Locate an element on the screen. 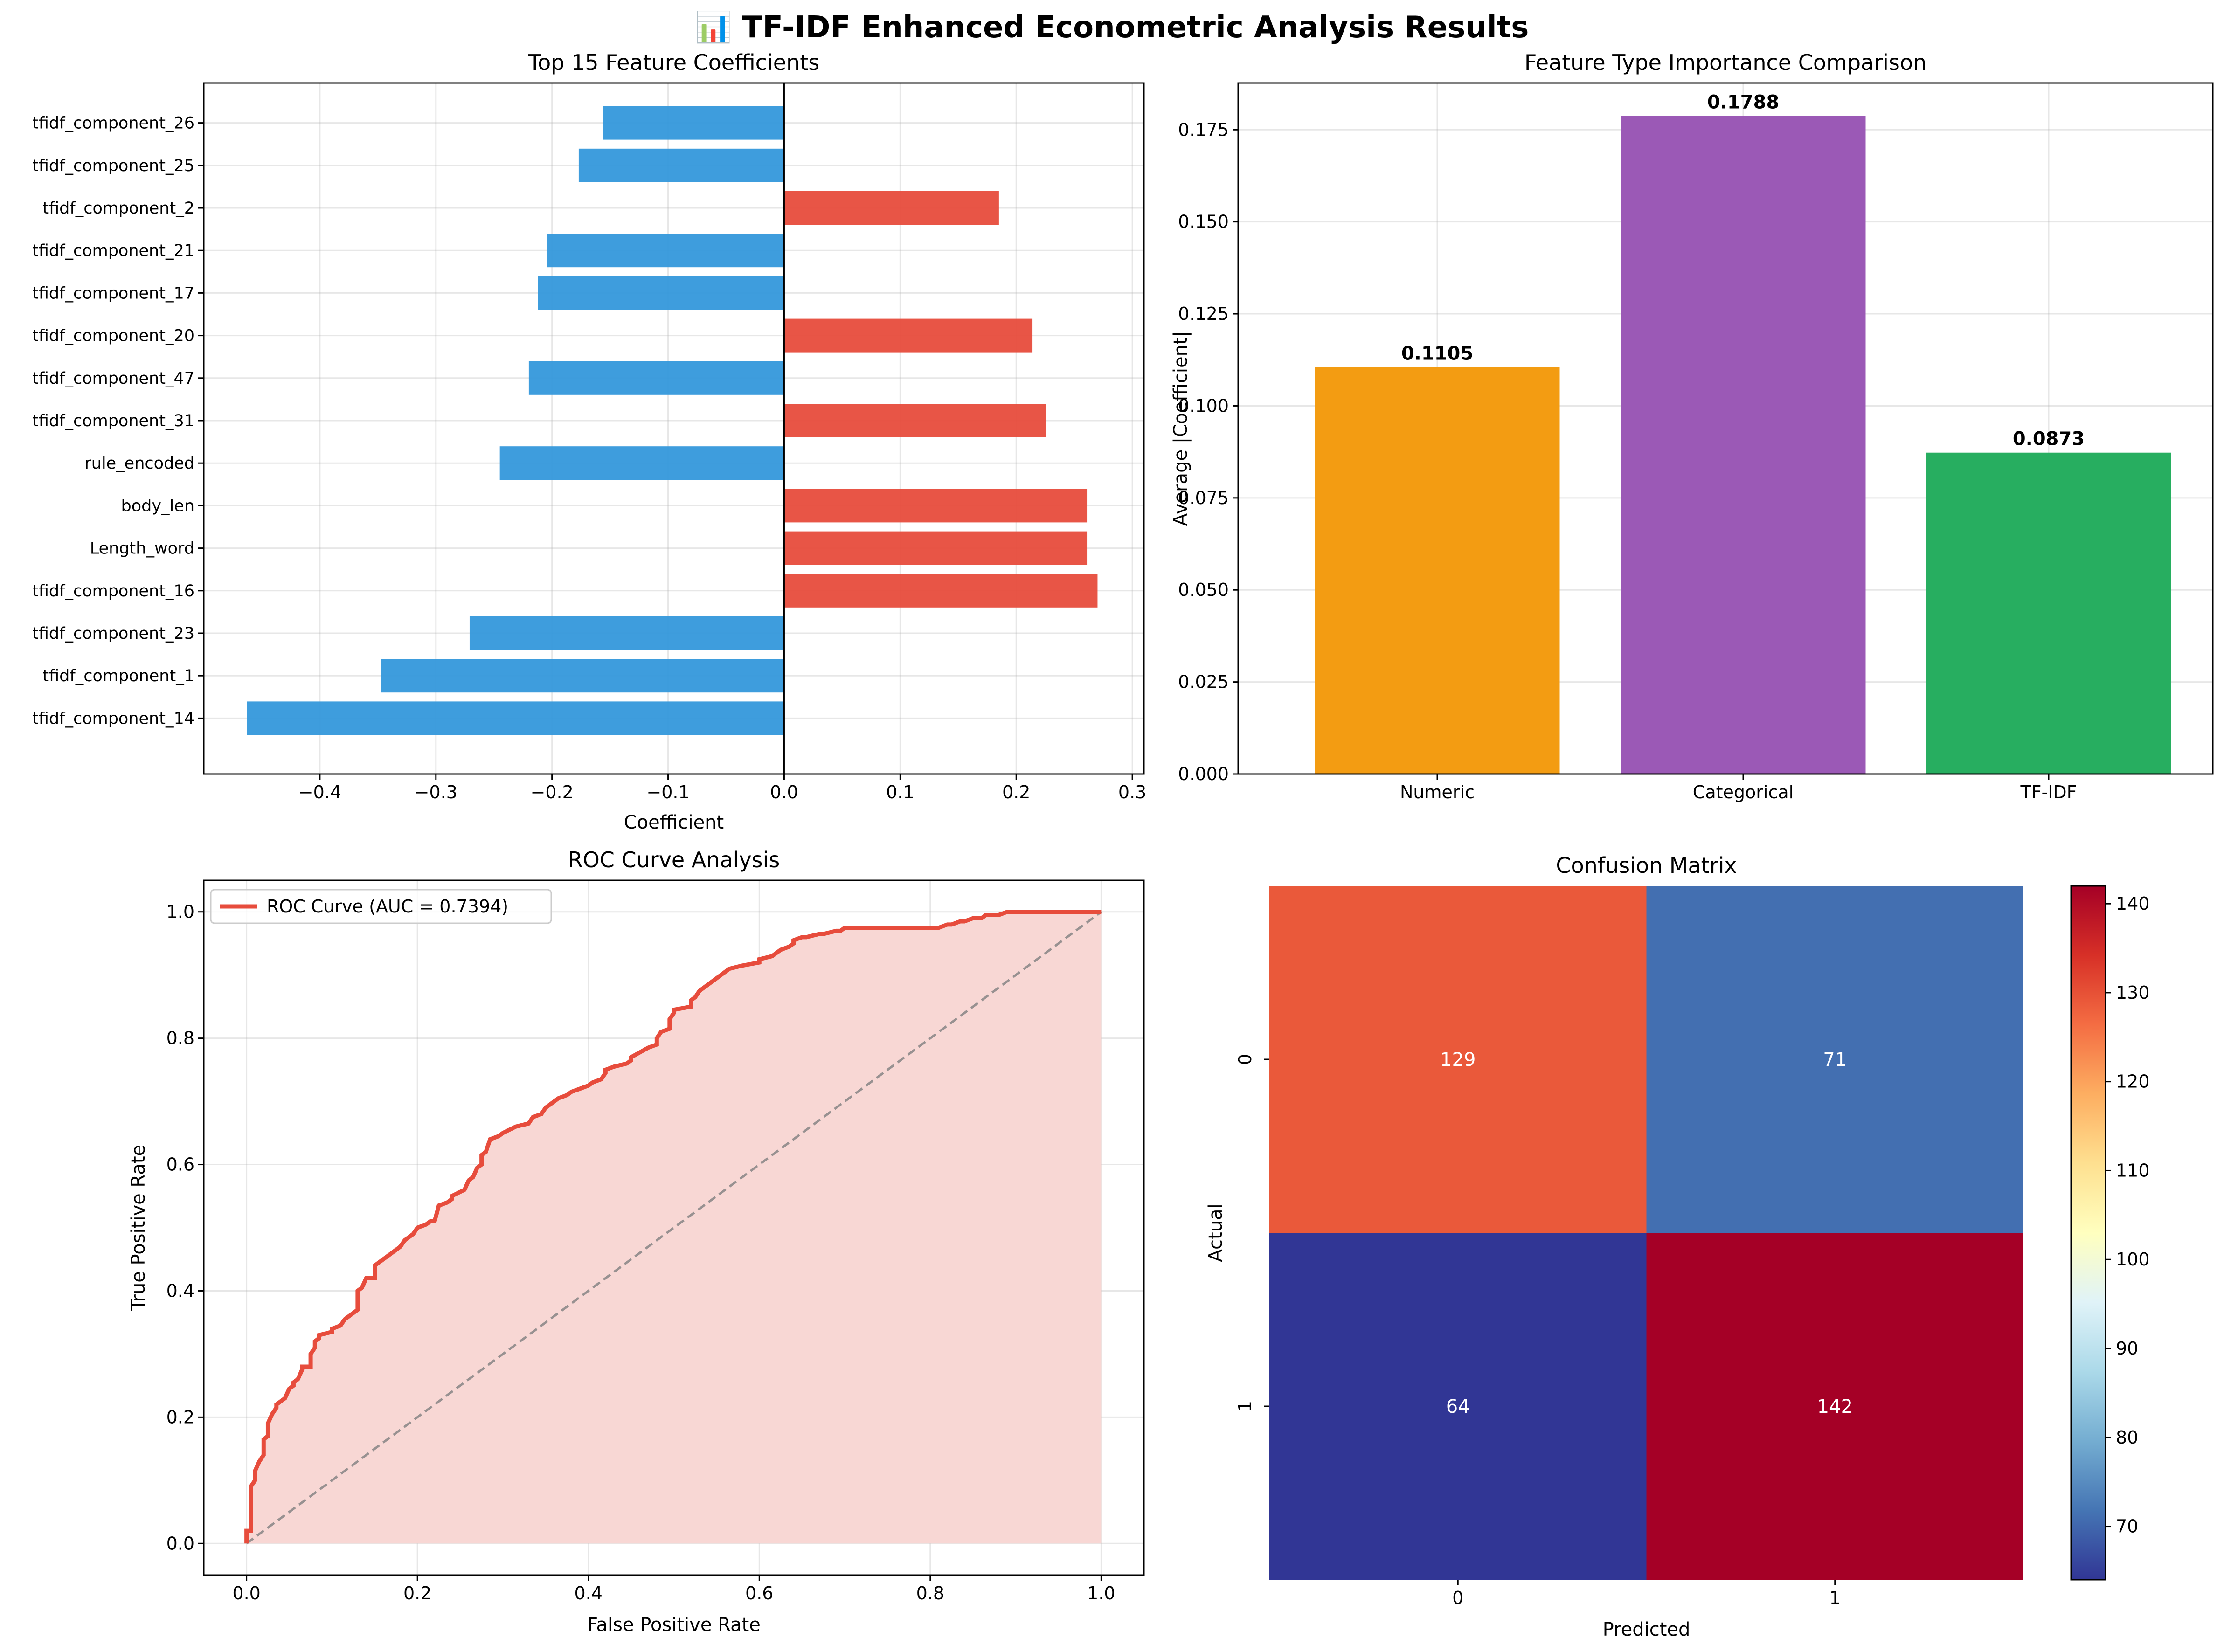 The image size is (2224, 1652). x-axis-label: Coefficient is located at coordinates (674, 822).